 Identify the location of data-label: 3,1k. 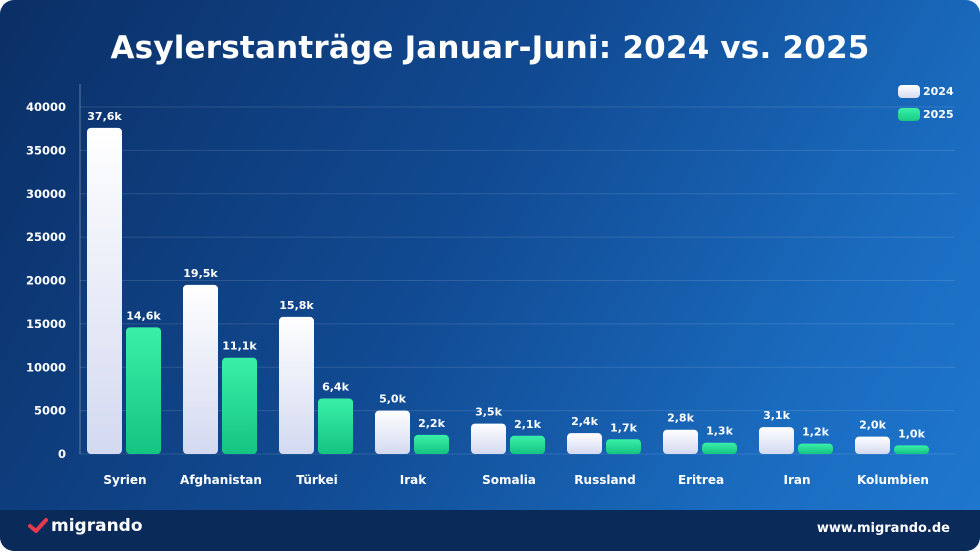
(776, 415).